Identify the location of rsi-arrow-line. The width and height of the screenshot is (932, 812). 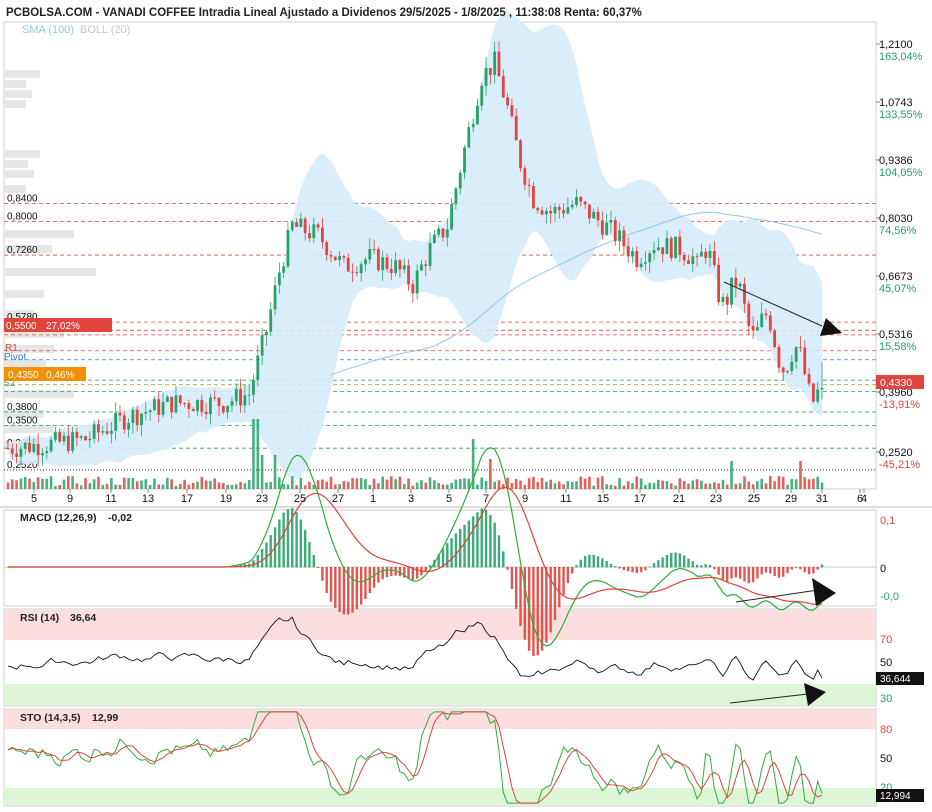
(769, 698).